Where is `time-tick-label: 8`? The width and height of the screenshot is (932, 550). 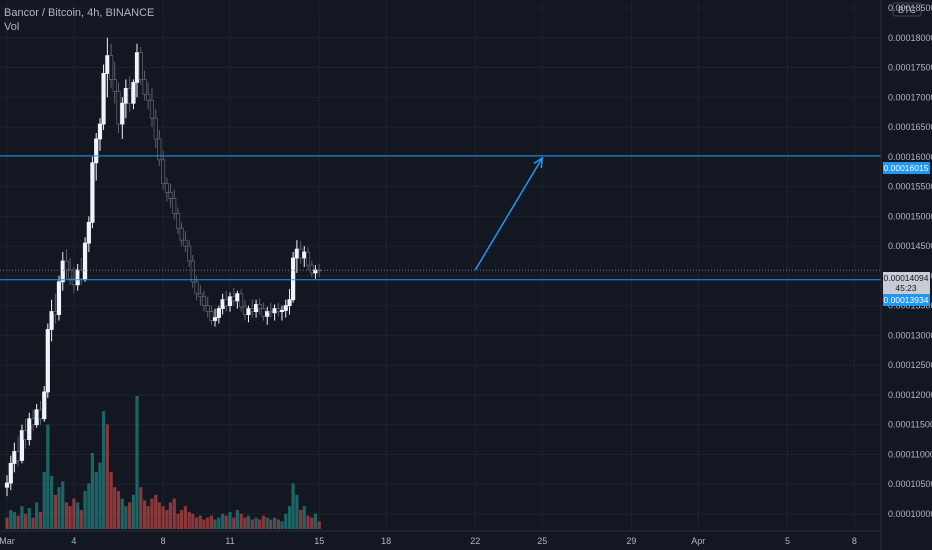 time-tick-label: 8 is located at coordinates (854, 541).